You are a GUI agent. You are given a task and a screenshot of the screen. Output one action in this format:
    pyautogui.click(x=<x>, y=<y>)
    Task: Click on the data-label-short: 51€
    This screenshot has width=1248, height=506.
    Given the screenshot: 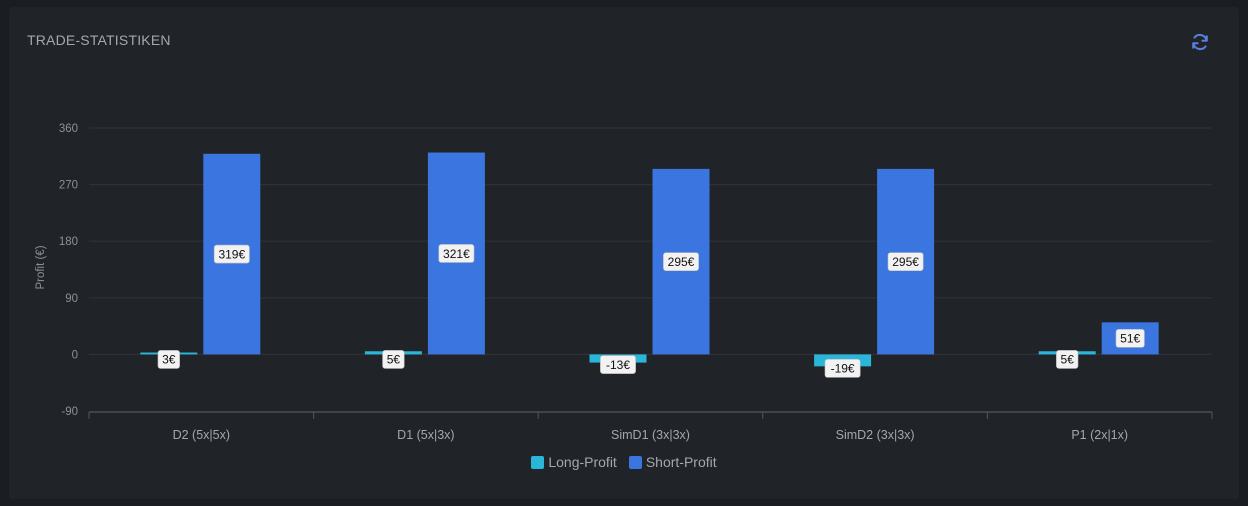 What is the action you would take?
    pyautogui.click(x=1130, y=338)
    